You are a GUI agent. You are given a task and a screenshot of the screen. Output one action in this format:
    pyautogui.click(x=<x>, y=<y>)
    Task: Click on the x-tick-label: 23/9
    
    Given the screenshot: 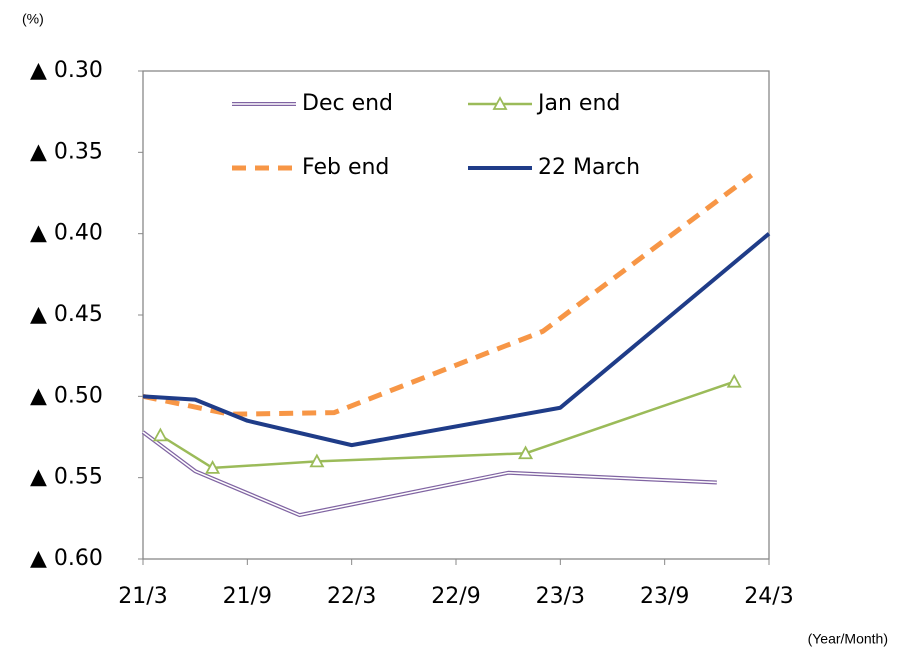 What is the action you would take?
    pyautogui.click(x=664, y=596)
    